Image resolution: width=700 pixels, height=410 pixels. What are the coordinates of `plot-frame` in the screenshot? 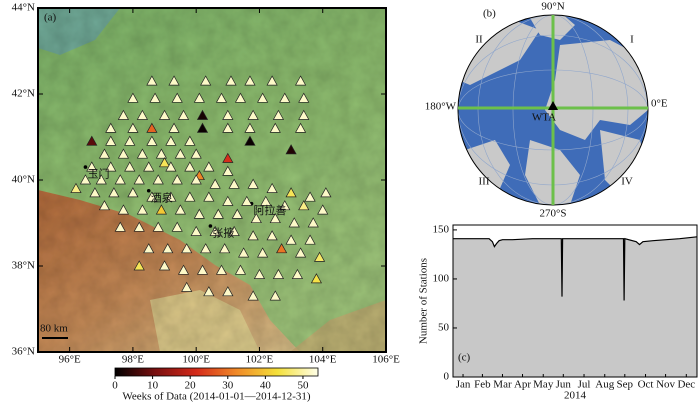 It's located at (575, 301).